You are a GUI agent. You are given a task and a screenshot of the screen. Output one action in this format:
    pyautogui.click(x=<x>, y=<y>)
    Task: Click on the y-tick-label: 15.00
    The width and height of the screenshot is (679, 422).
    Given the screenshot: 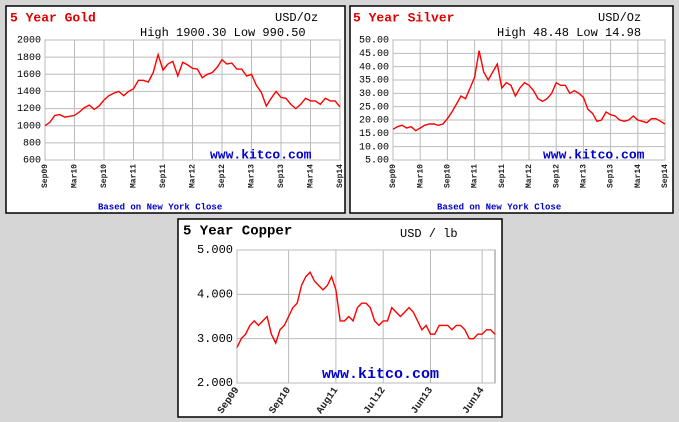 What is the action you would take?
    pyautogui.click(x=374, y=134)
    